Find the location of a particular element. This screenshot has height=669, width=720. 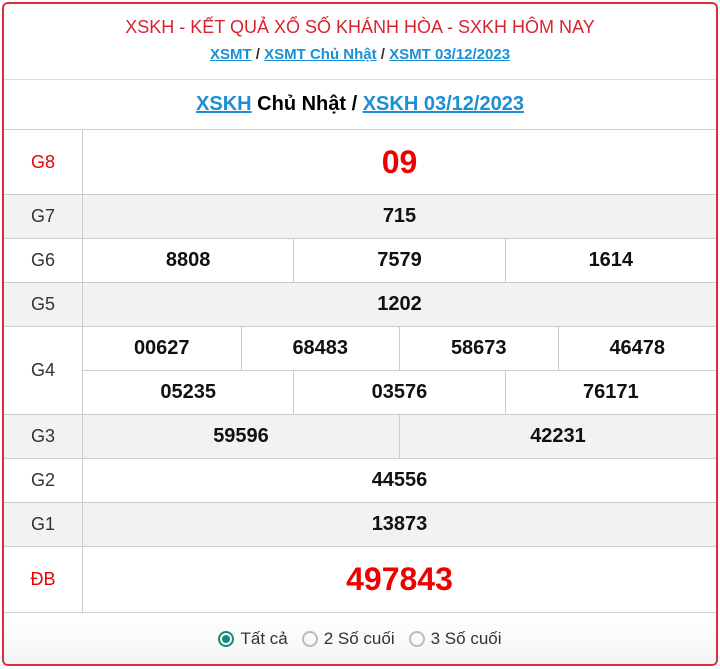

prize-label: G1 is located at coordinates (43, 524).